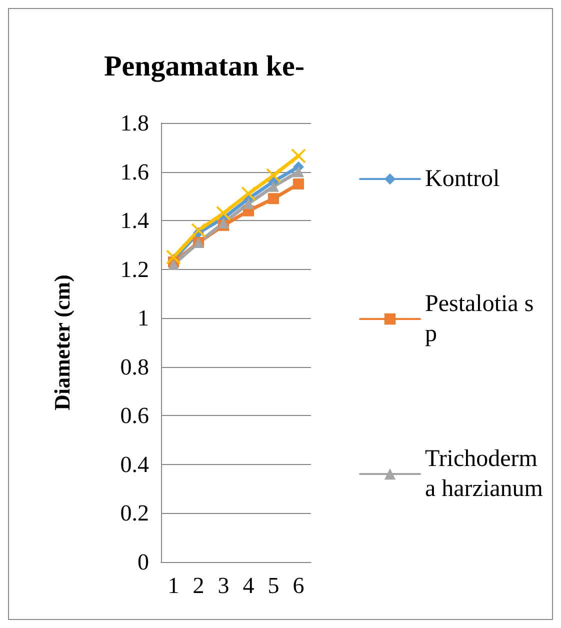  I want to click on legend-label: Pestalotia sp, so click(479, 319).